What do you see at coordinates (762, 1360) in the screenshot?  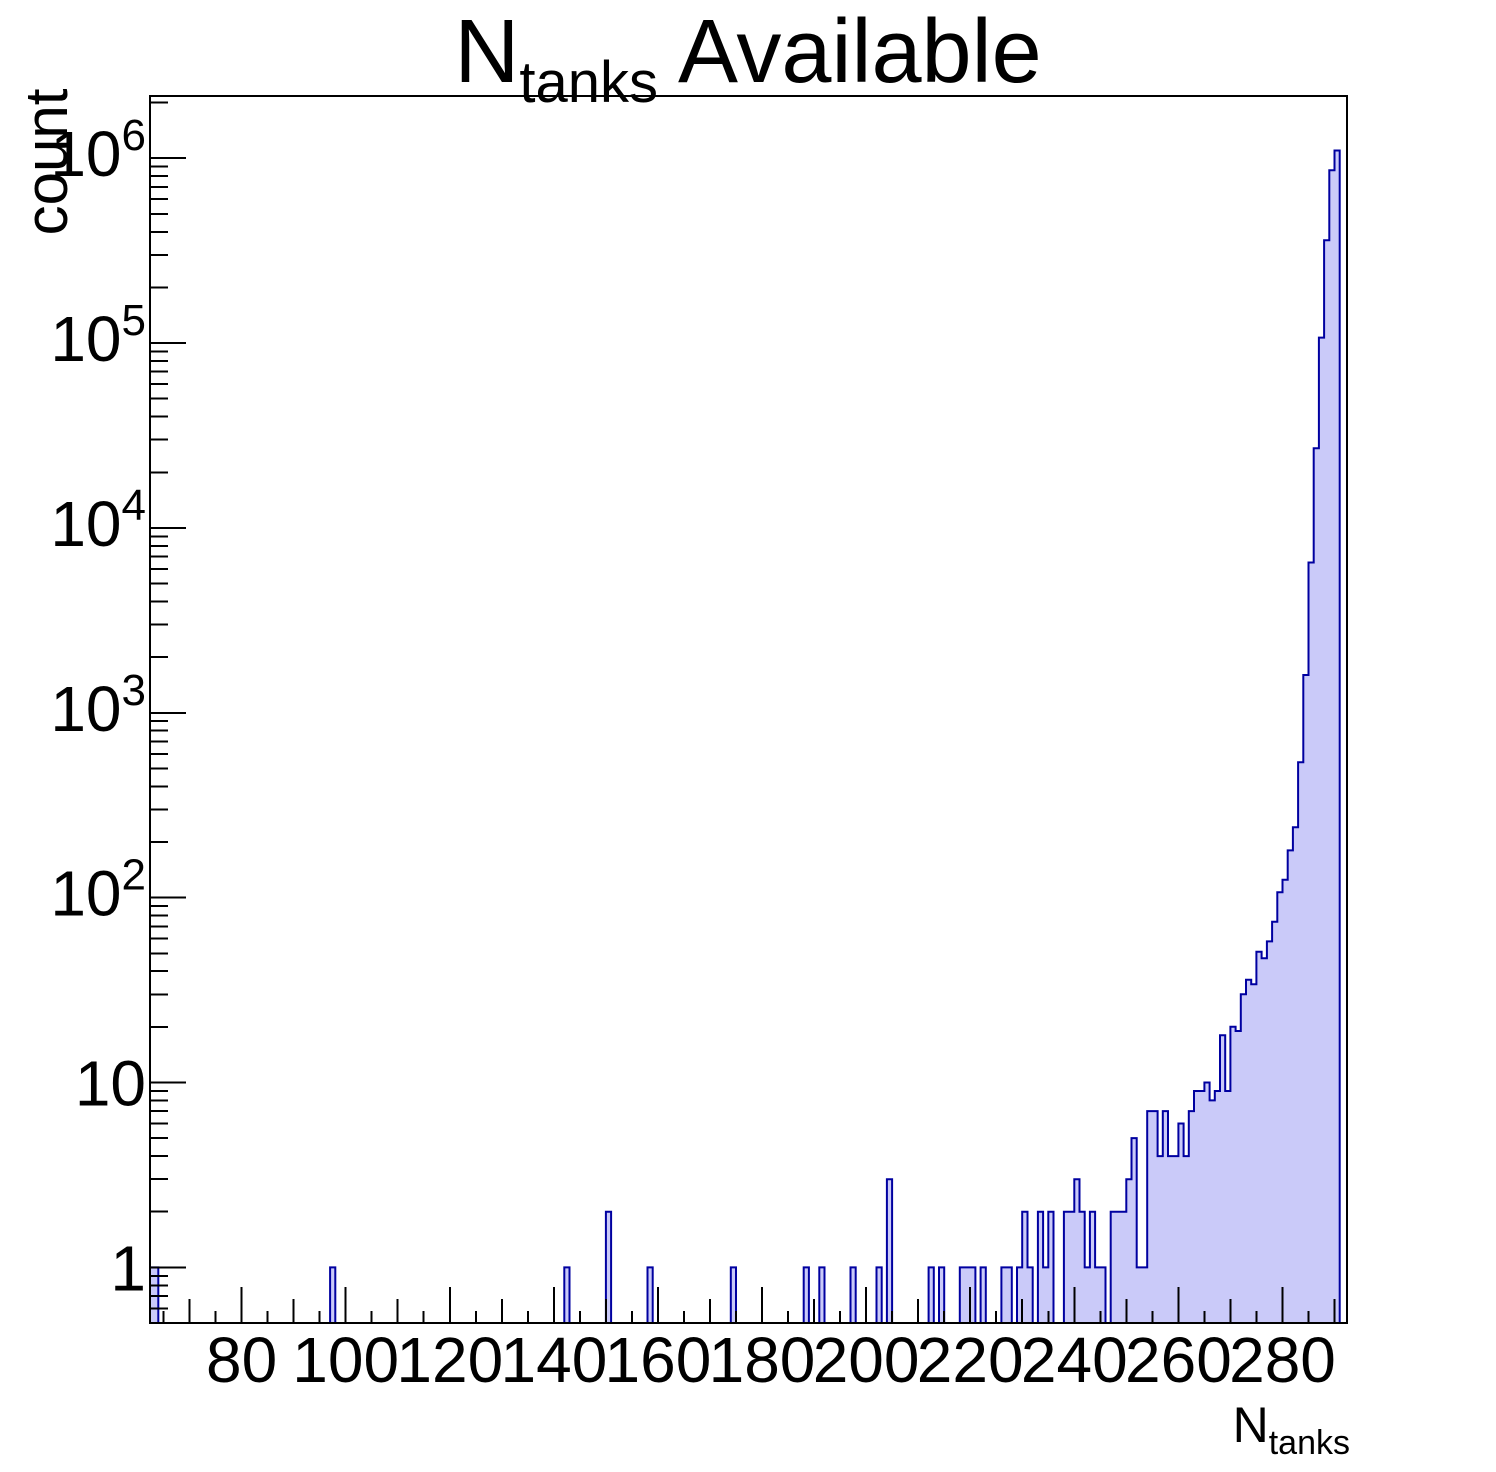 I see `x-tick-label: 180` at bounding box center [762, 1360].